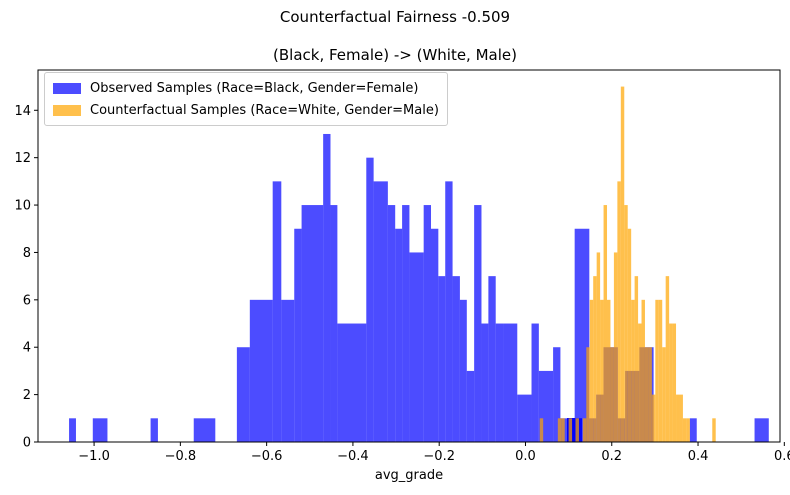 The image size is (790, 495). I want to click on y-axis: 0 2 4 6 8 10 12 14, so click(26, 277).